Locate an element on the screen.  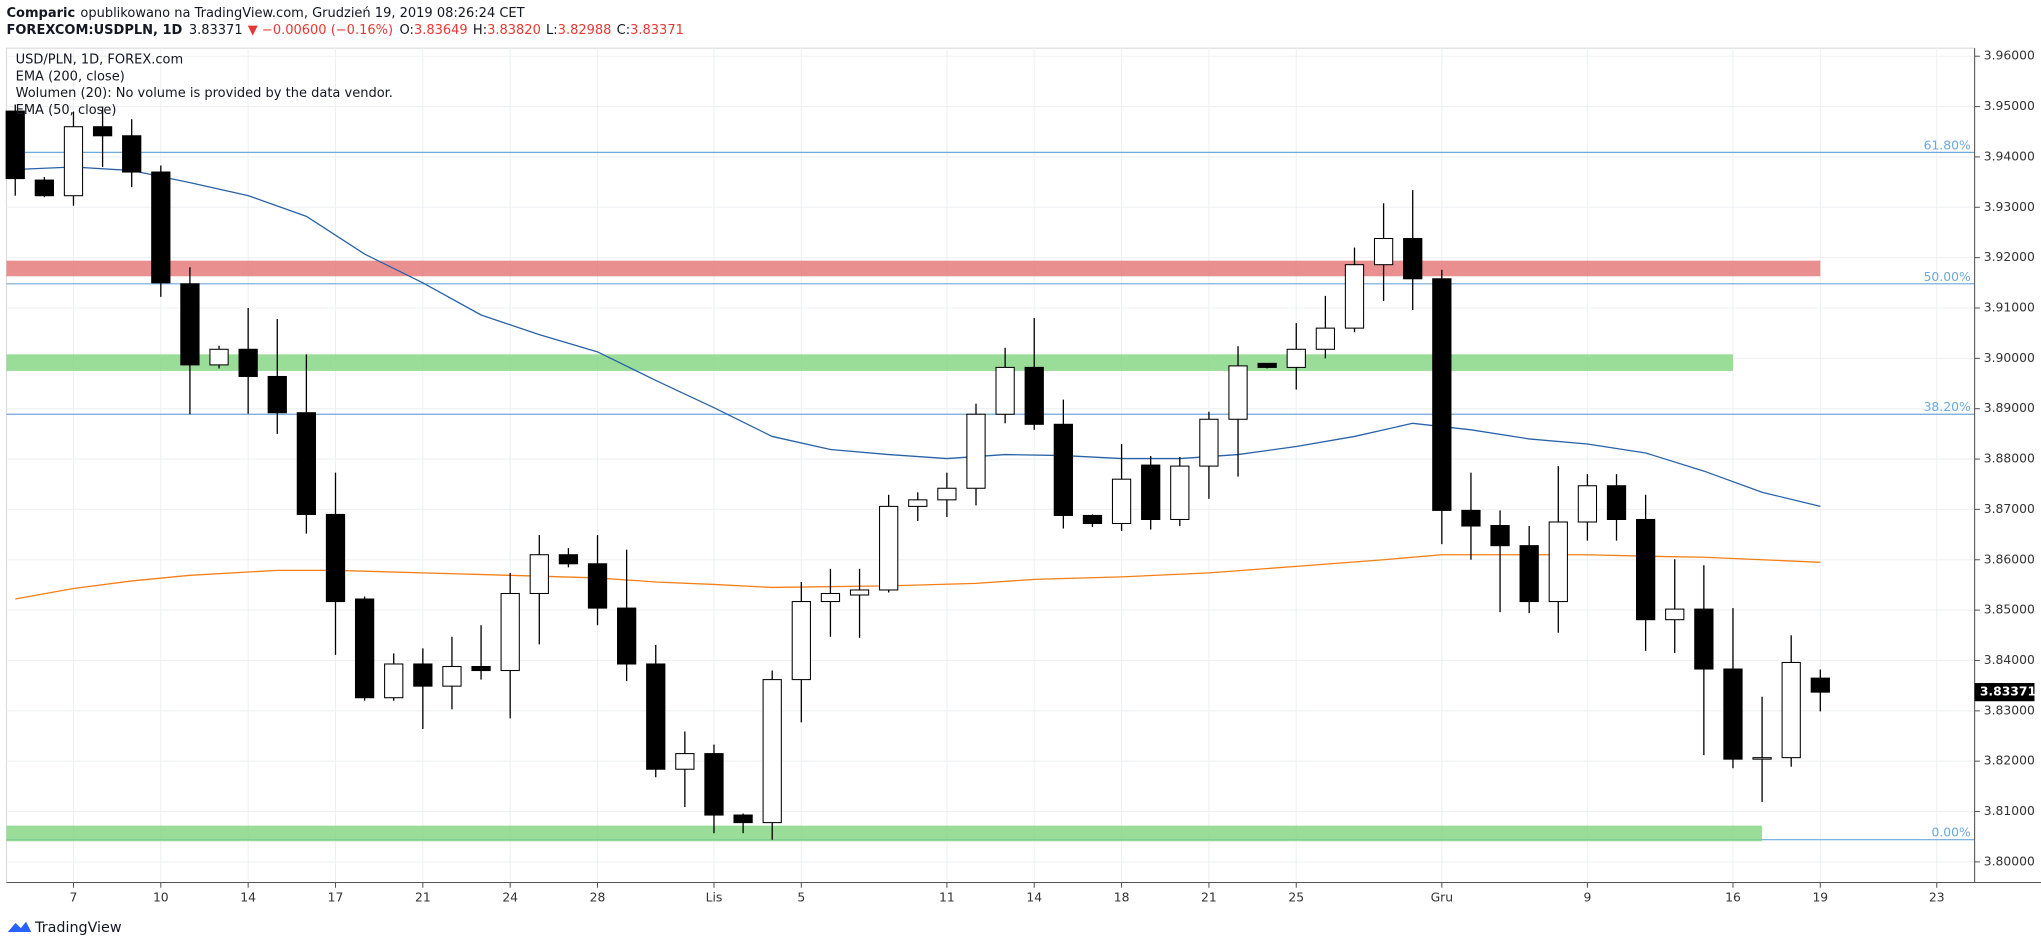
ohlc-value: 3.83820 is located at coordinates (514, 29).